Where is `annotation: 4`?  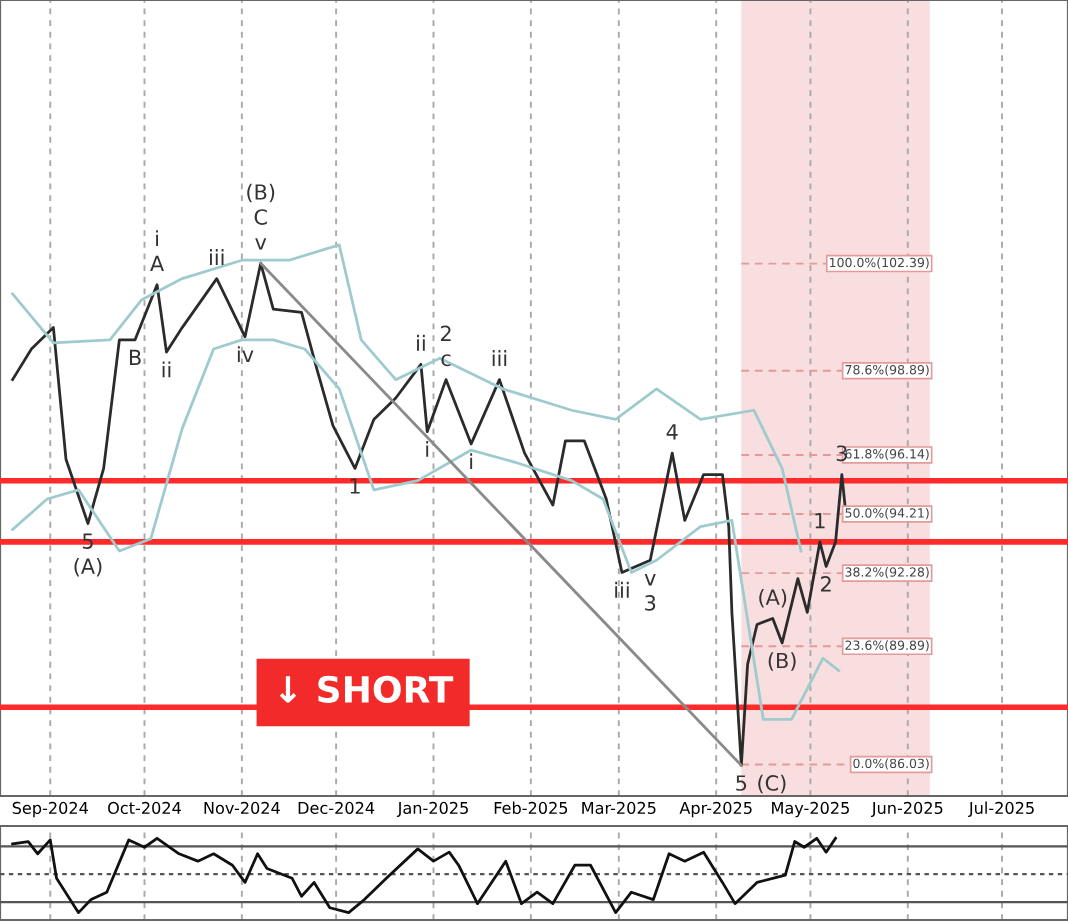 annotation: 4 is located at coordinates (672, 432).